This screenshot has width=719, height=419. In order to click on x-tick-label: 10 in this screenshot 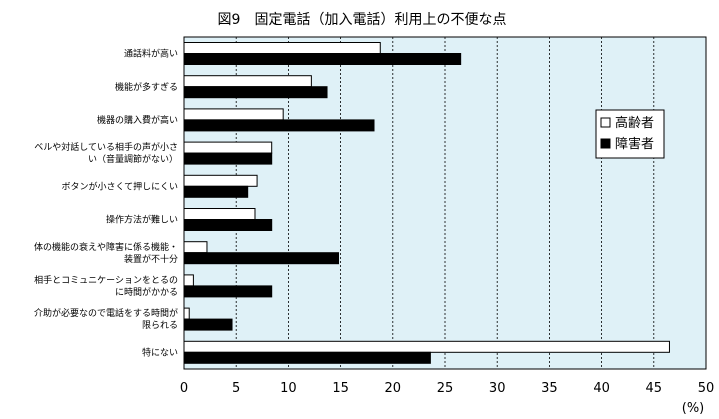, I will do `click(288, 388)`.